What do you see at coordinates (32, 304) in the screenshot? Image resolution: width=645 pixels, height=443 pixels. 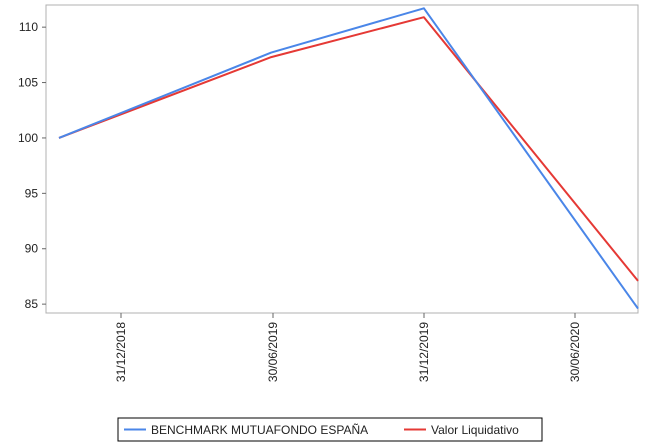 I see `y-tick-label: 85` at bounding box center [32, 304].